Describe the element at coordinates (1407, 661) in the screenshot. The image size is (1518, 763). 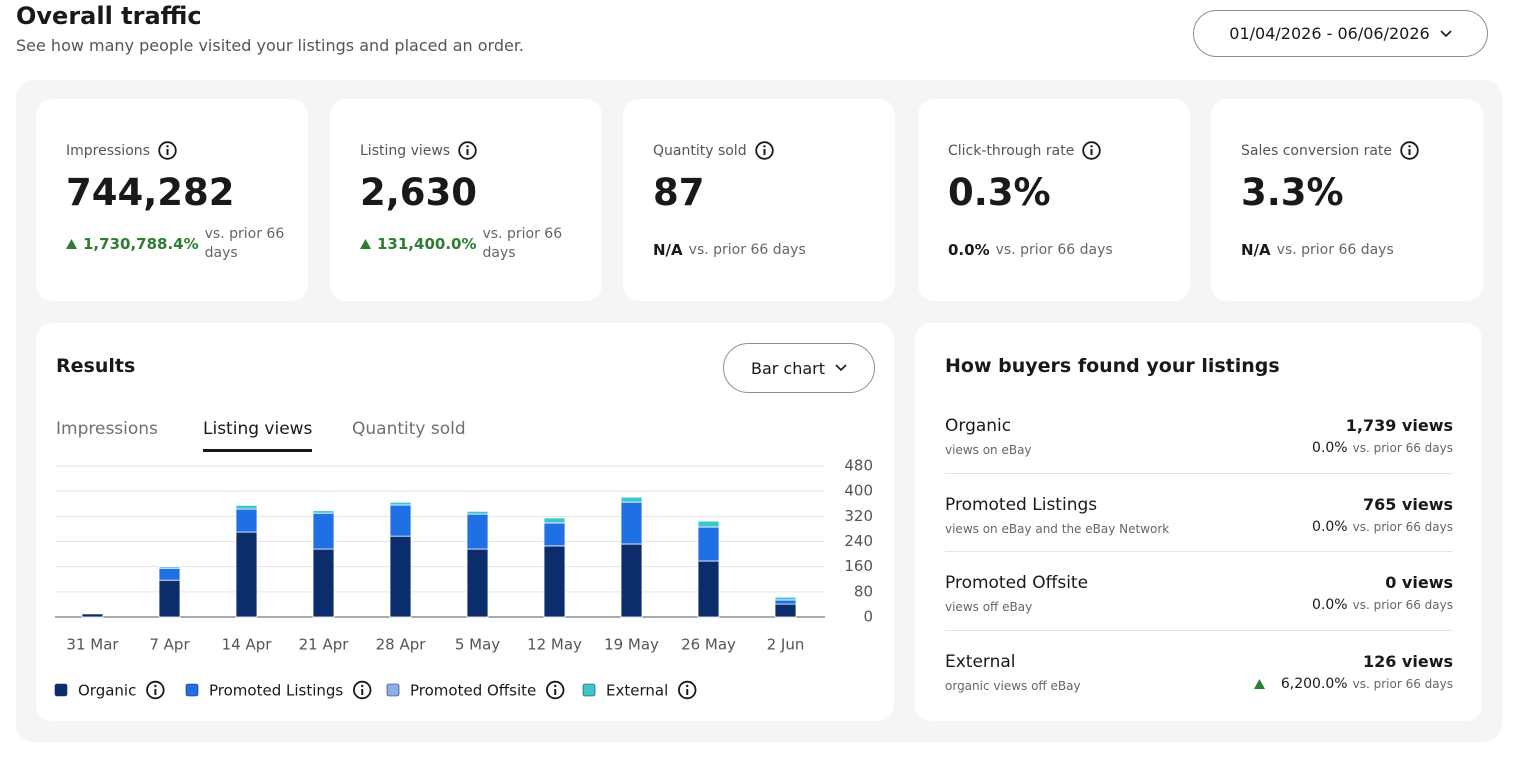
I see `source-views: 126 views` at that location.